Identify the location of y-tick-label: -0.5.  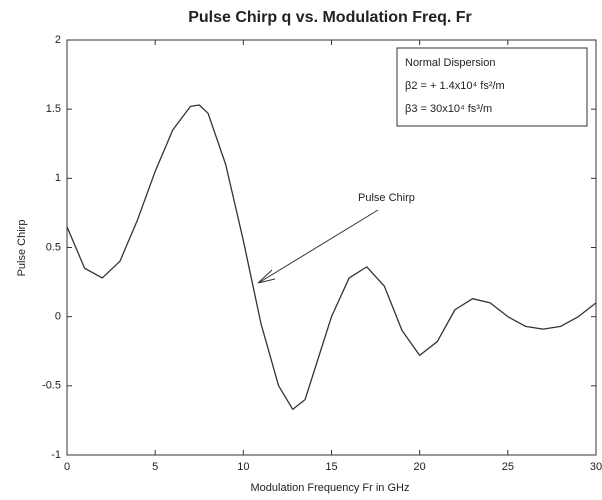
(51, 386).